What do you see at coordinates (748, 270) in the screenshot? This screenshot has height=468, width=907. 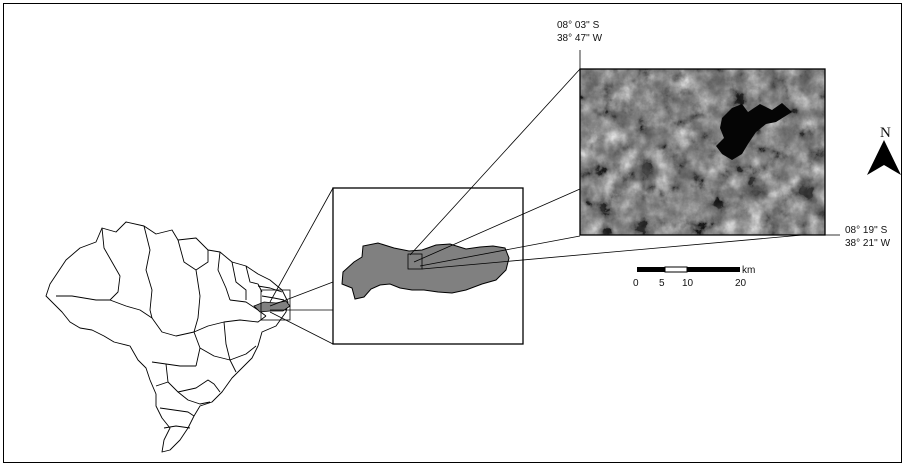 I see `scale-unit: km` at bounding box center [748, 270].